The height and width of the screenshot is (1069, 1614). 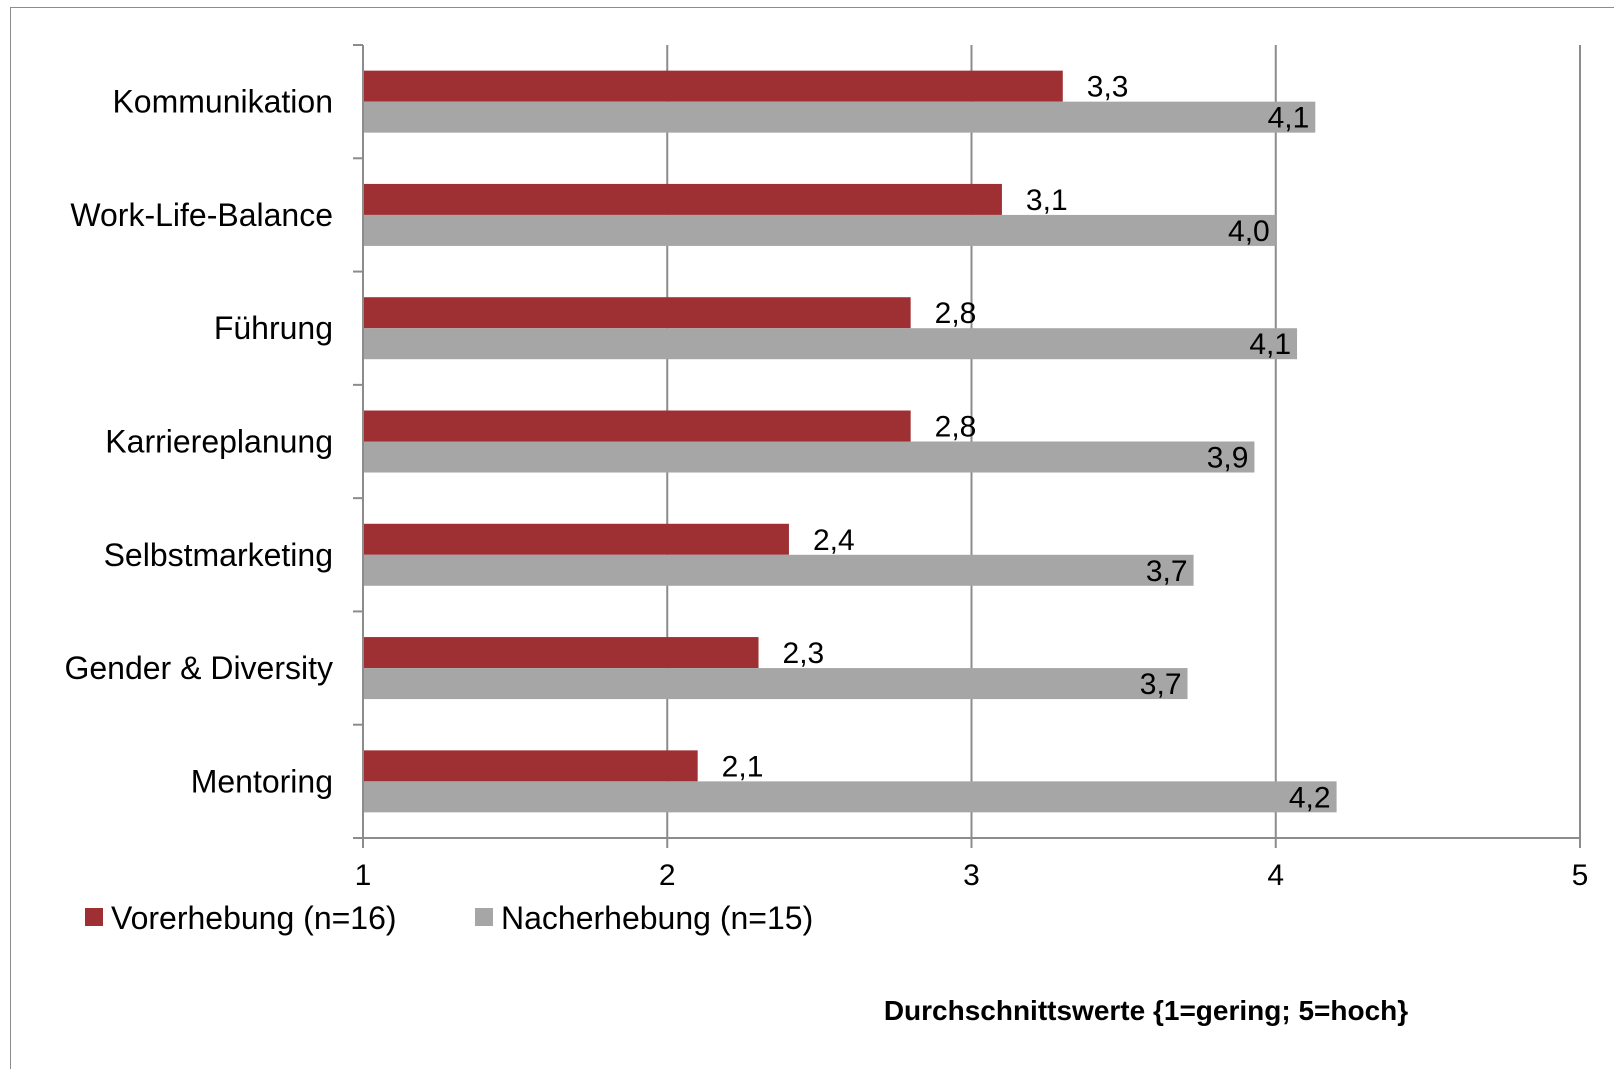 I want to click on category-label: Gender & Diversity, so click(x=198, y=668).